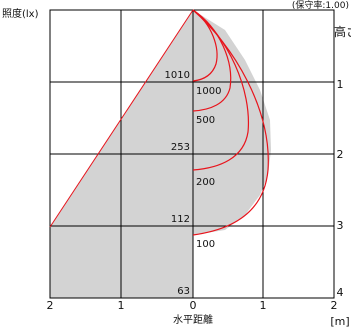 This screenshot has height=329, width=351. What do you see at coordinates (334, 305) in the screenshot?
I see `distance-tick-right-2: 2` at bounding box center [334, 305].